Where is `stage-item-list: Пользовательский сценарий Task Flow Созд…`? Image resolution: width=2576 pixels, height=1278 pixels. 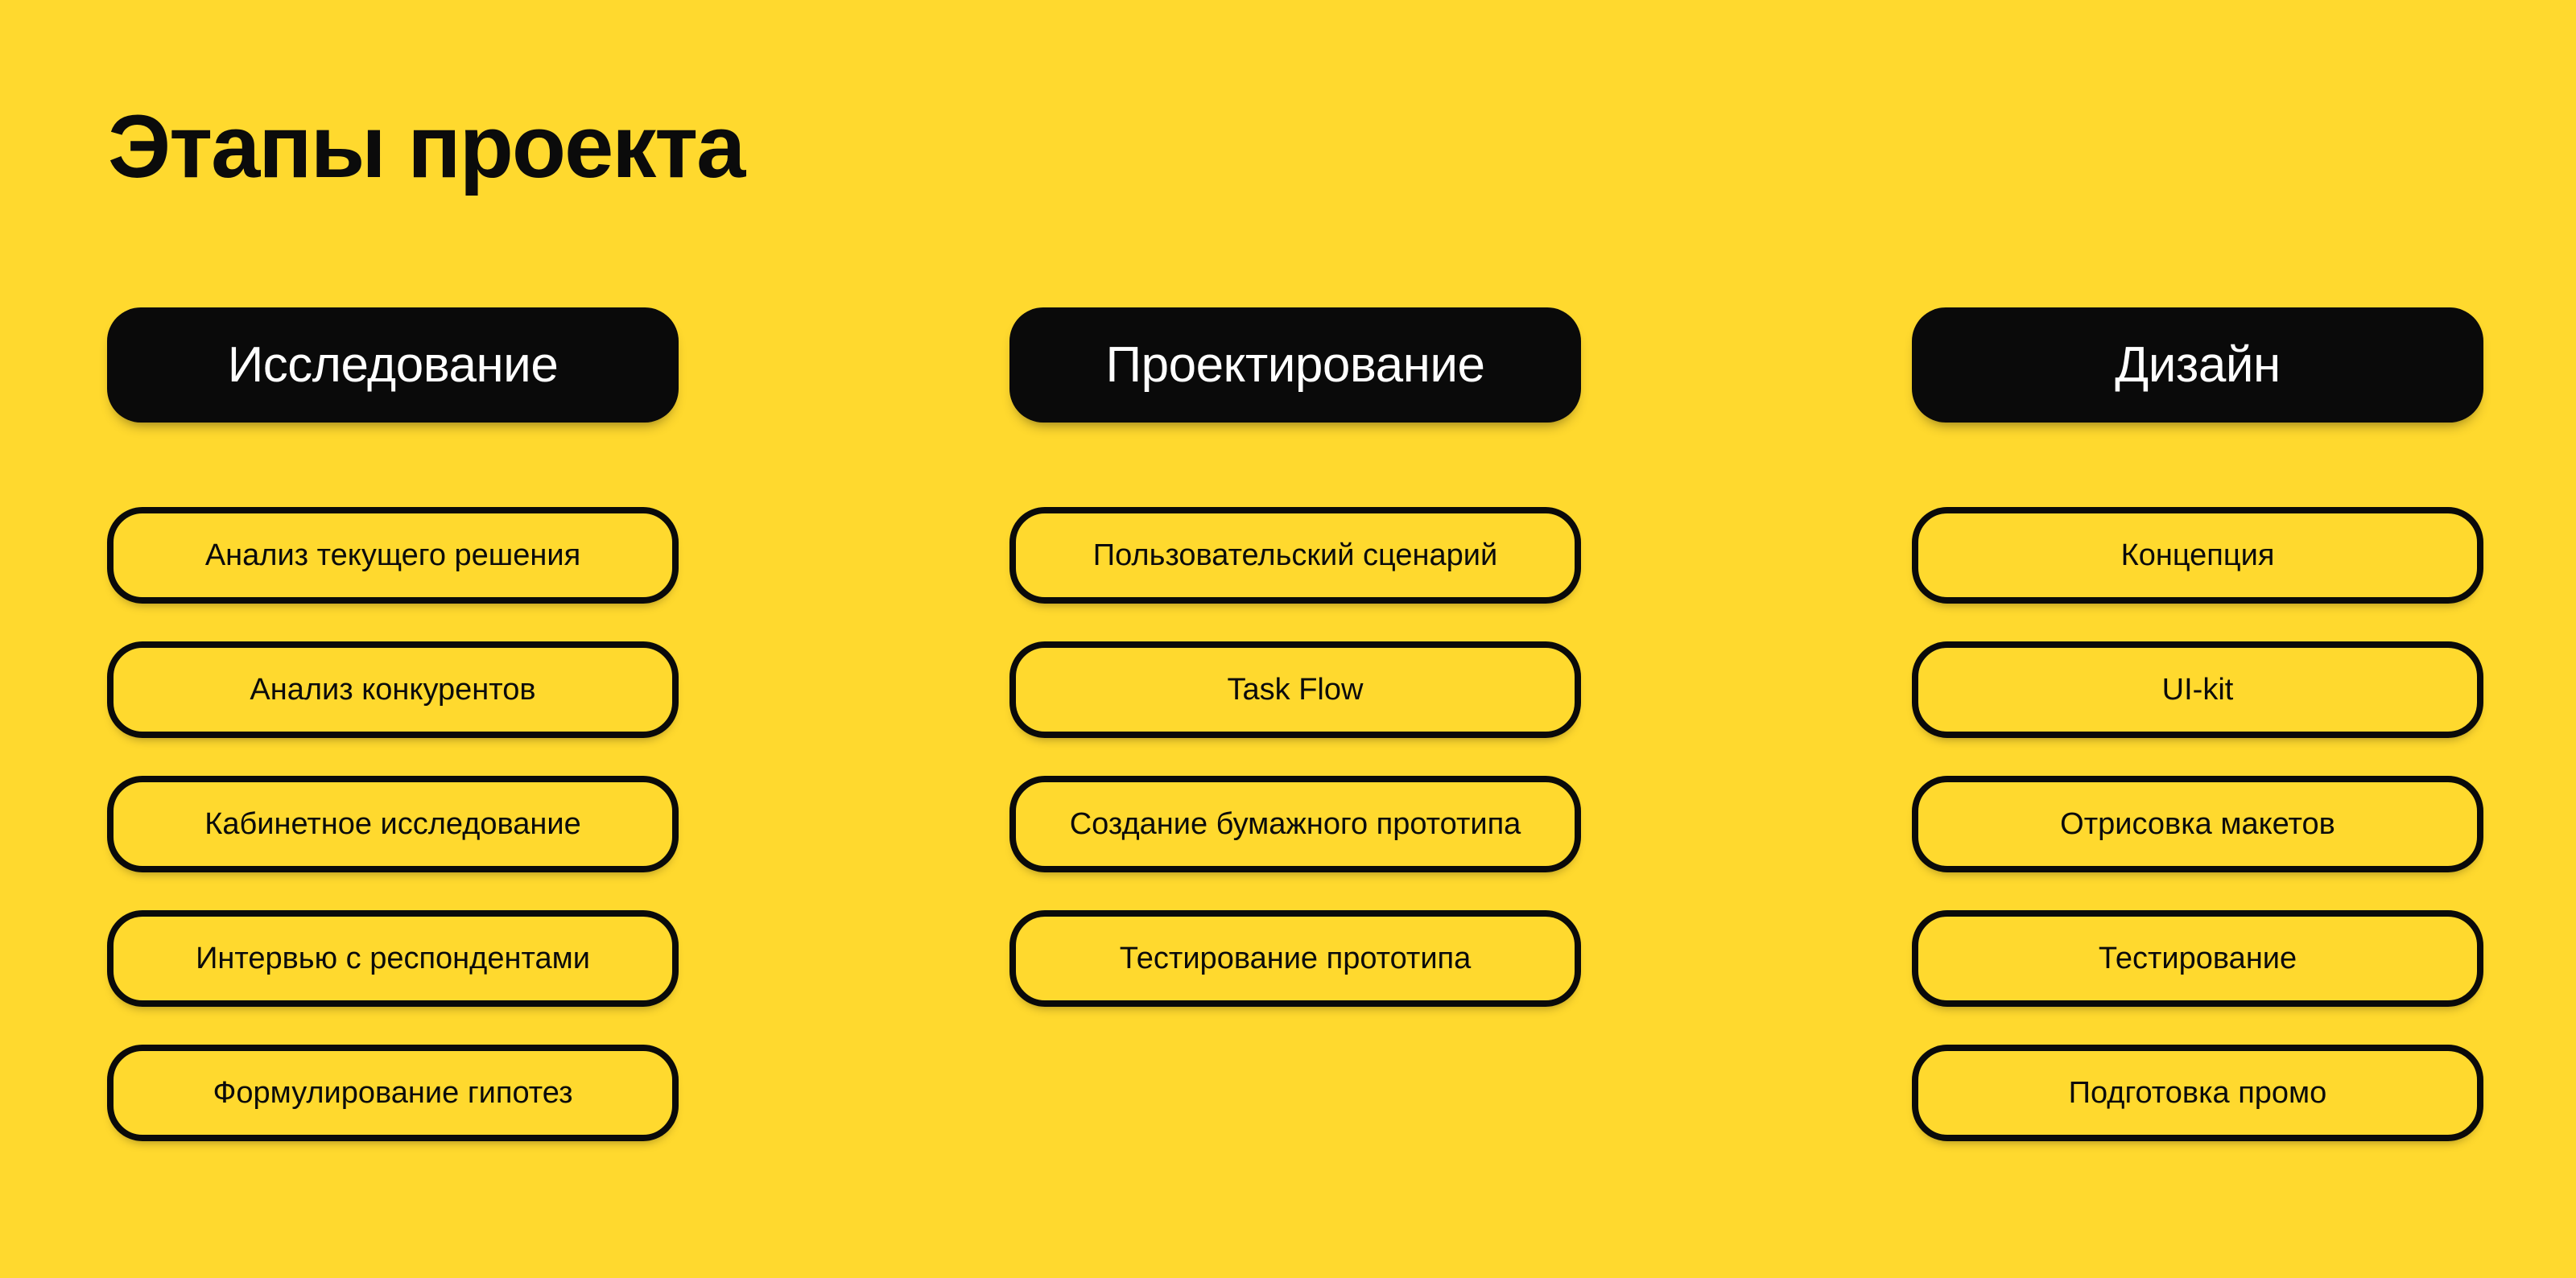
stage-item-list: Пользовательский сценарий Task Flow Созд… is located at coordinates (1295, 757).